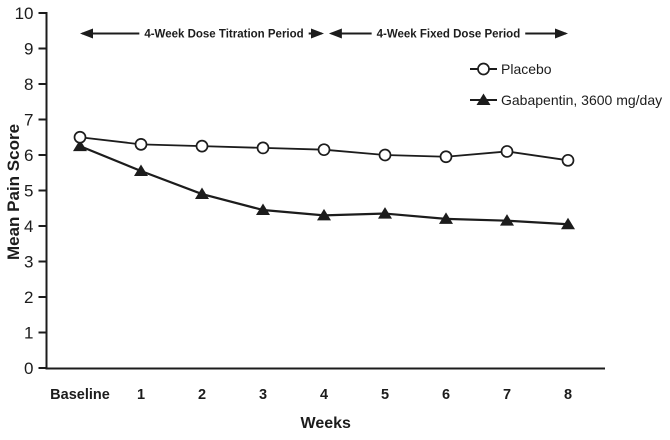 Image resolution: width=670 pixels, height=440 pixels. What do you see at coordinates (28, 368) in the screenshot?
I see `y-tick-label: 0` at bounding box center [28, 368].